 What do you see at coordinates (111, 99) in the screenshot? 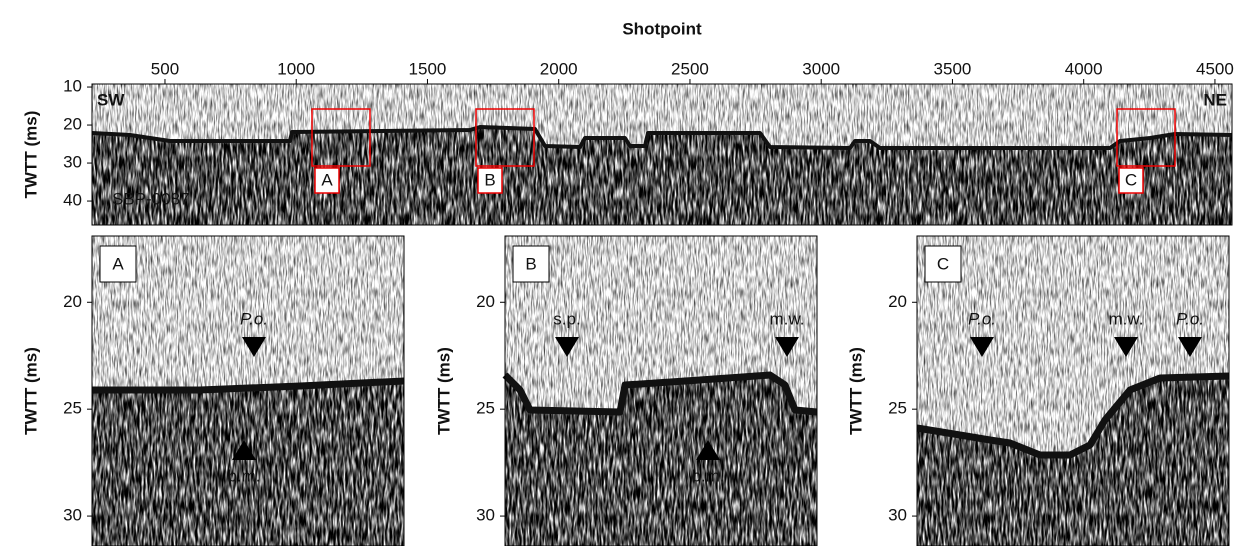
I see `direction-label: SW` at bounding box center [111, 99].